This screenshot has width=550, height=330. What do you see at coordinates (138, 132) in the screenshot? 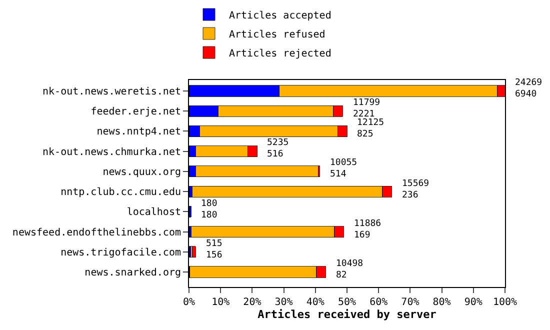
I see `y-tick-label: news.nntp4.net` at bounding box center [138, 132].